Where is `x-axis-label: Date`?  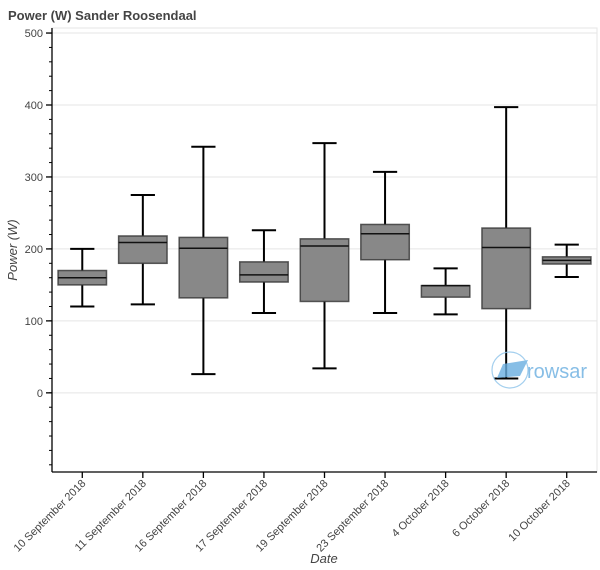
x-axis-label: Date is located at coordinates (323, 558).